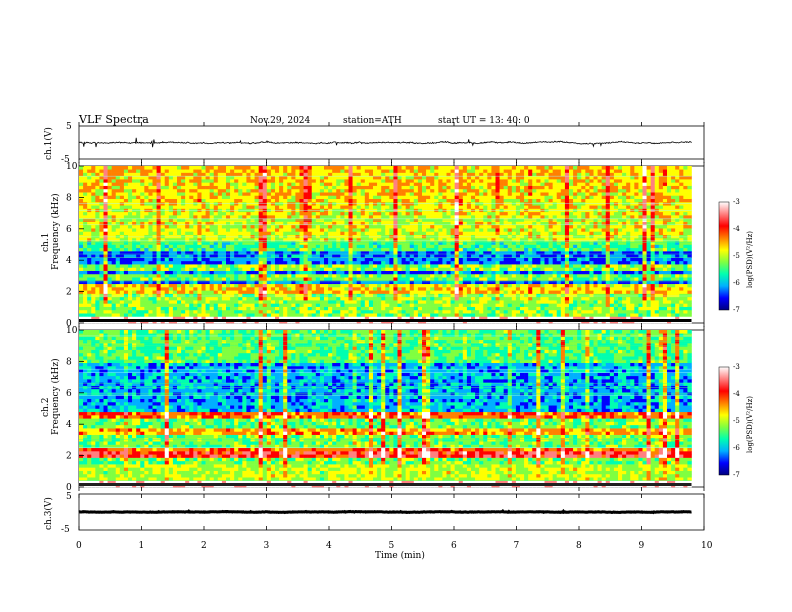  What do you see at coordinates (204, 546) in the screenshot?
I see `x-tick-label: 2` at bounding box center [204, 546].